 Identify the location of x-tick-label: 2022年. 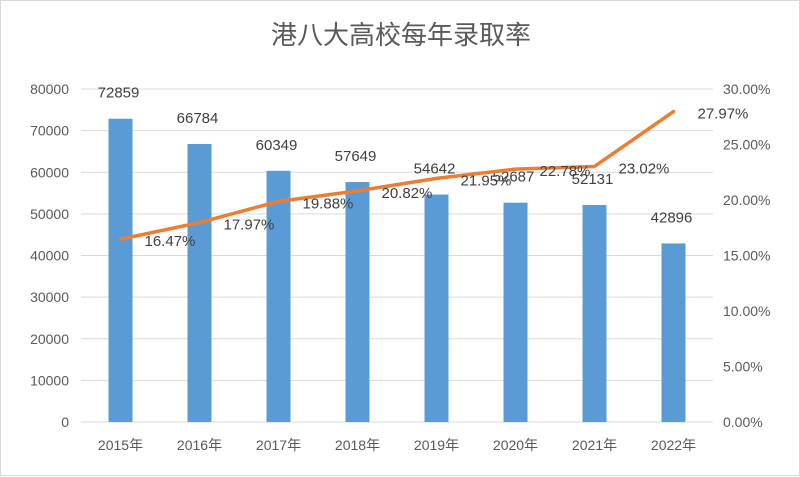
(673, 445).